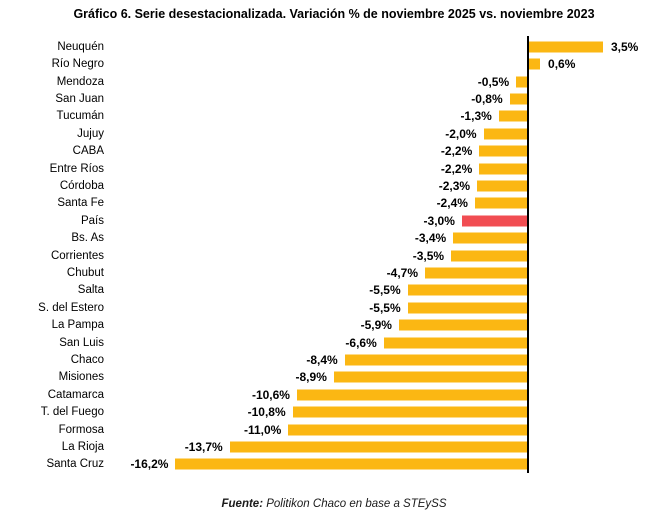 The image size is (668, 528). I want to click on plot-area: -5,9%, so click(390, 325).